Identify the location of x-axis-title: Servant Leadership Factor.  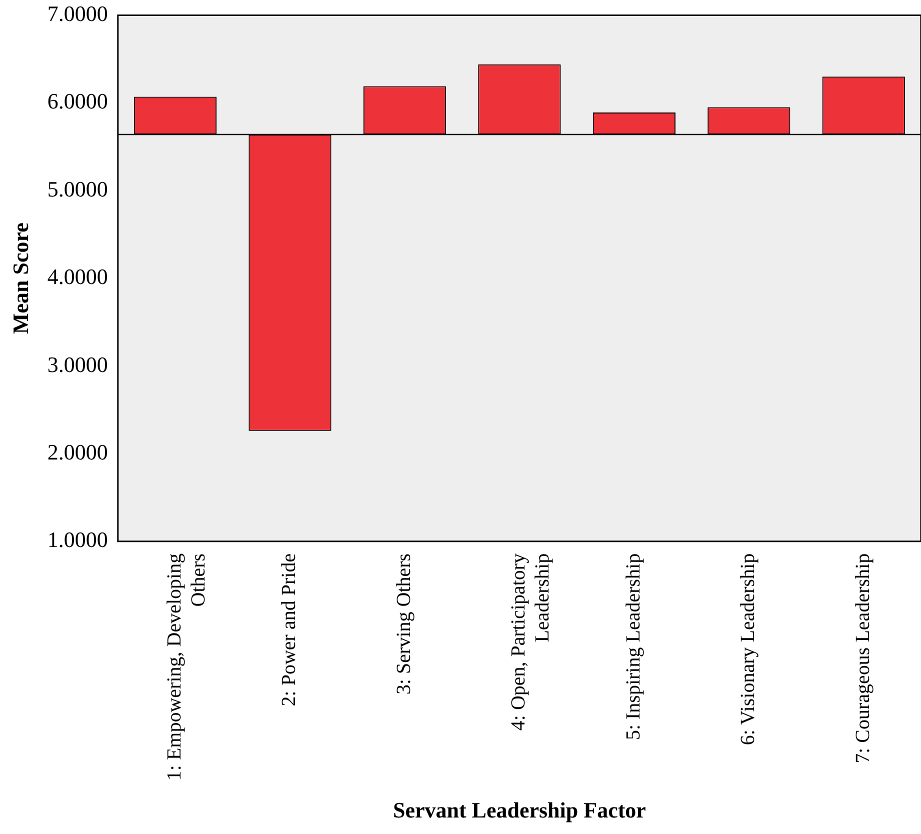
(519, 809).